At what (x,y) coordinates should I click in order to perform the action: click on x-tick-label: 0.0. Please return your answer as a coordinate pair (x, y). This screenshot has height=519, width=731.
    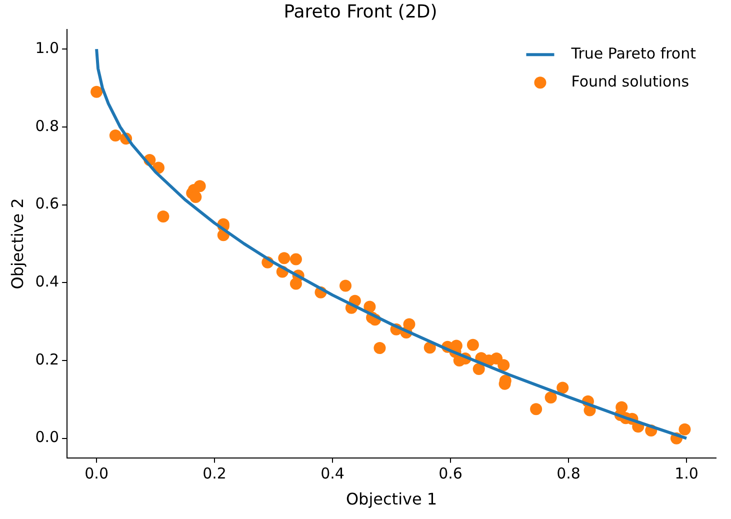
    Looking at the image, I should click on (96, 473).